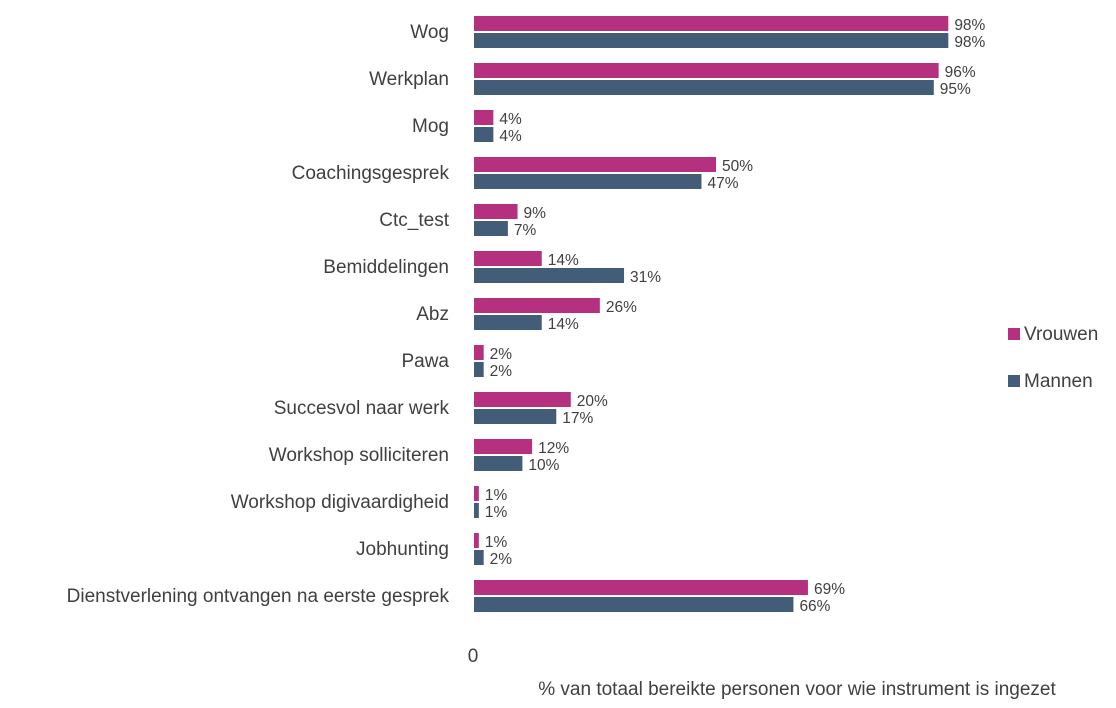  I want to click on category-label: Ctc_test, so click(414, 220).